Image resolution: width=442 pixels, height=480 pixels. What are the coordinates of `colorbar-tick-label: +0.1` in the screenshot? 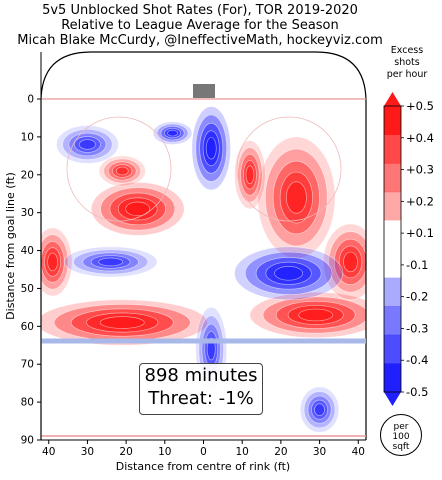 It's located at (420, 233).